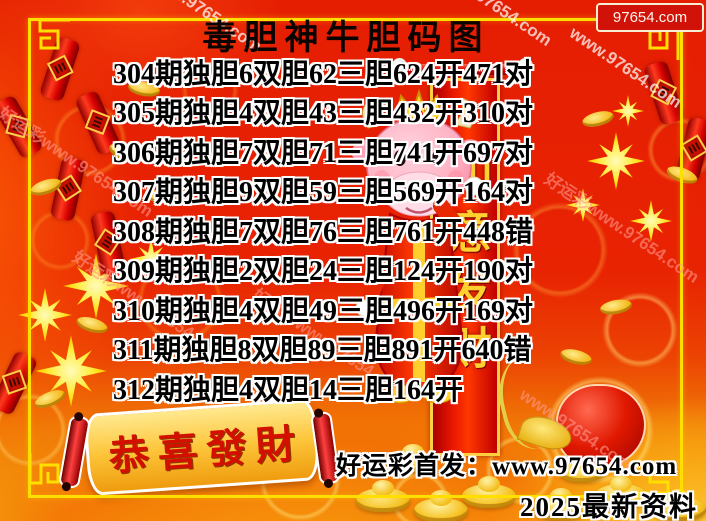 This screenshot has width=706, height=521. What do you see at coordinates (323, 153) in the screenshot?
I see `prediction-row: 306期独胆7双胆71三胆741开697对` at bounding box center [323, 153].